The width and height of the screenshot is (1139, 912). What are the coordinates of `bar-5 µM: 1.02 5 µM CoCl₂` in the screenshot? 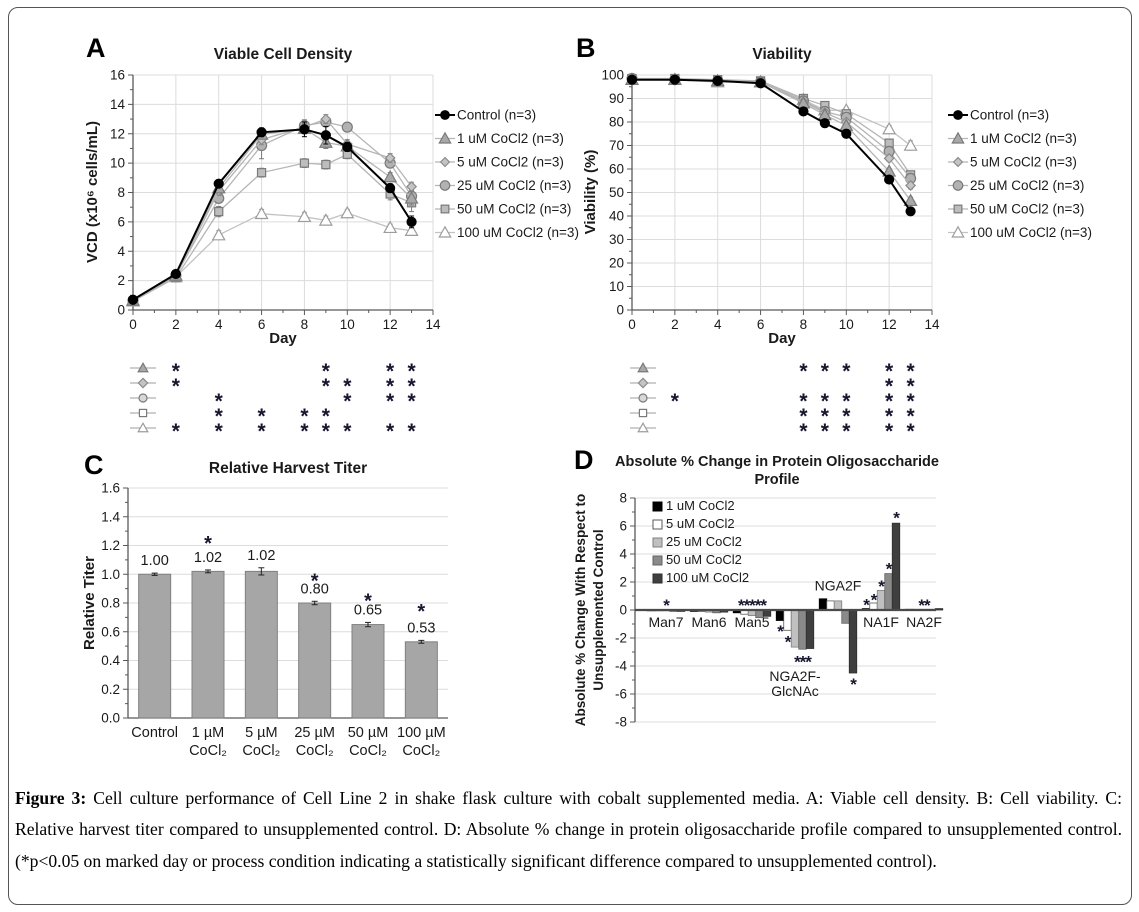 It's located at (261, 653).